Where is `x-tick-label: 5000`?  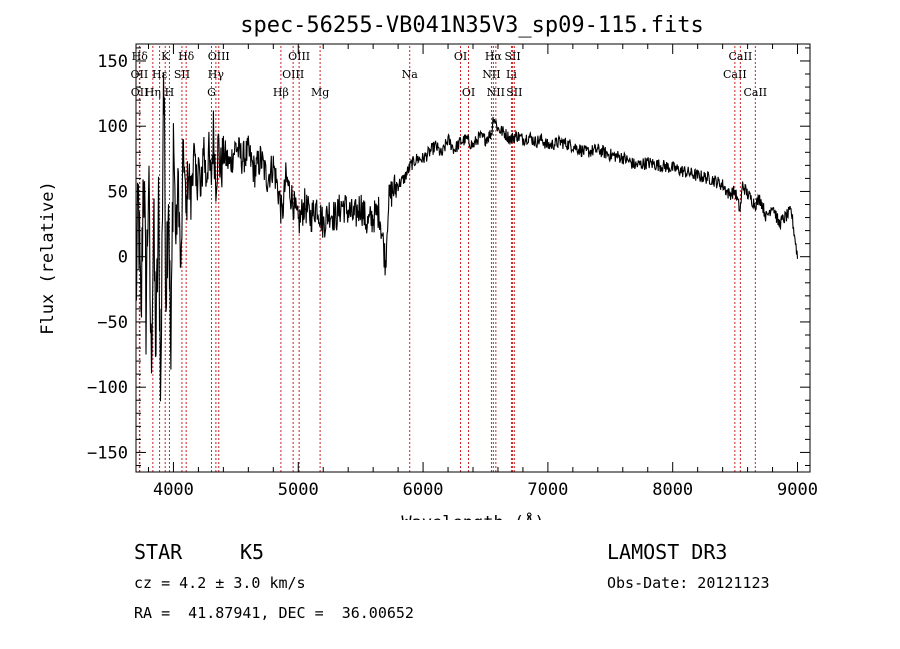 x-tick-label: 5000 is located at coordinates (298, 490).